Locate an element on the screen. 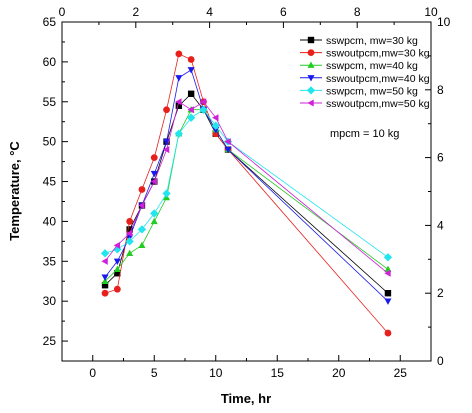  y-tick-label: 30 is located at coordinates (50, 301).